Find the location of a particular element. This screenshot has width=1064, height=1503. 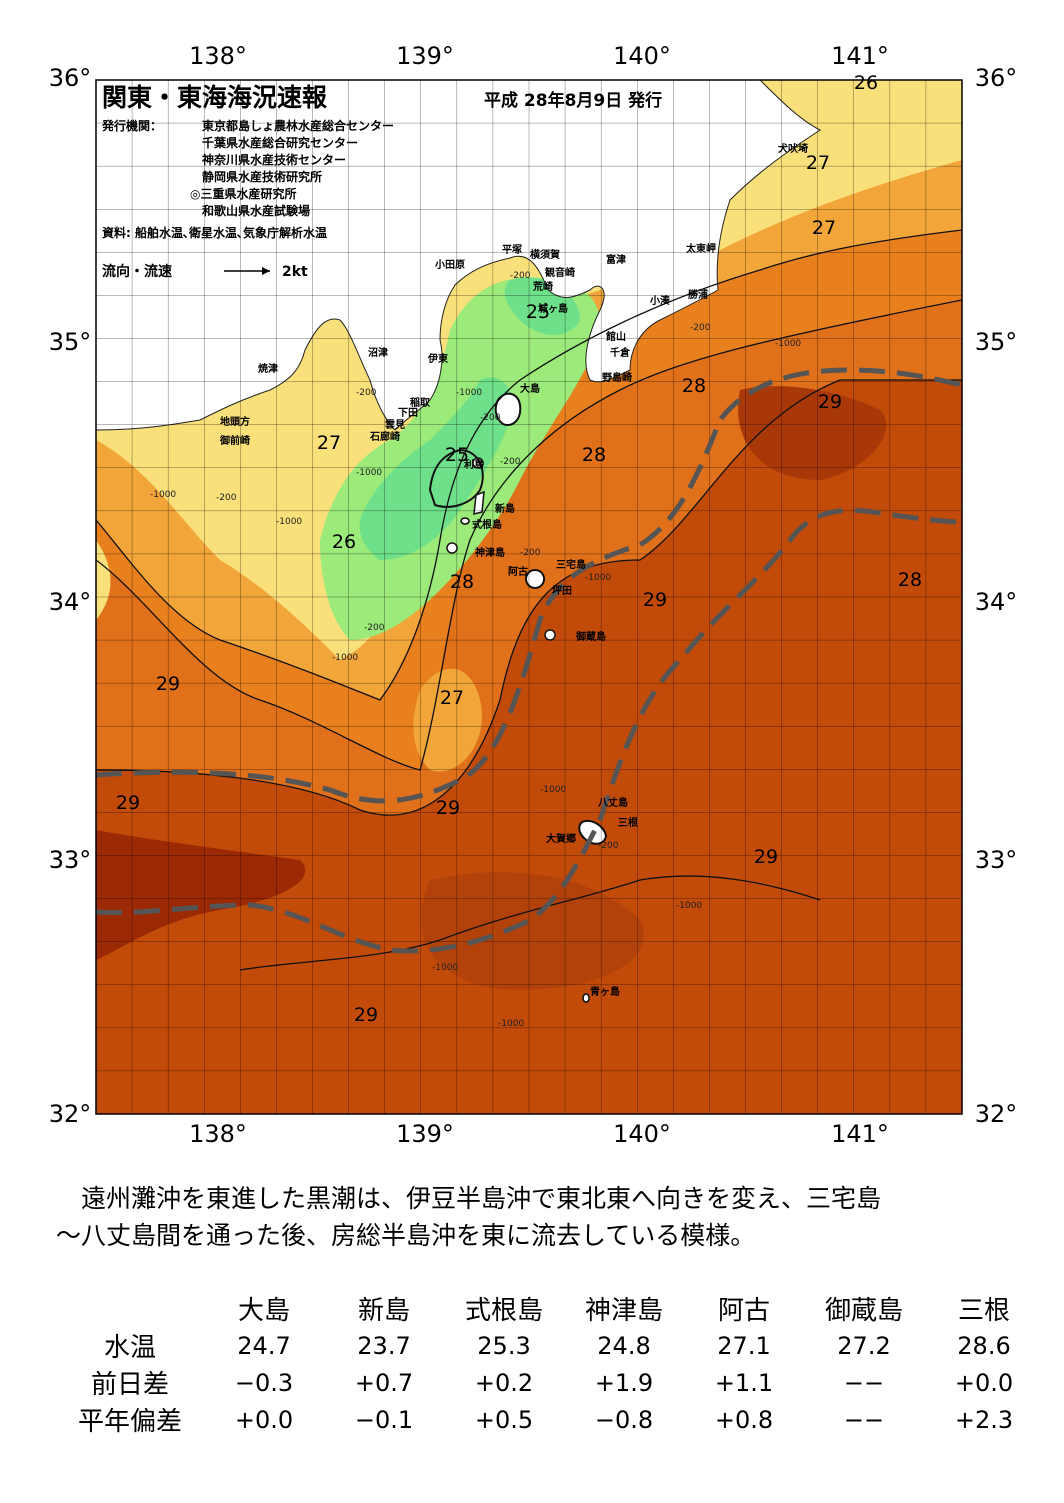

place-label: 荒崎 is located at coordinates (542, 286).